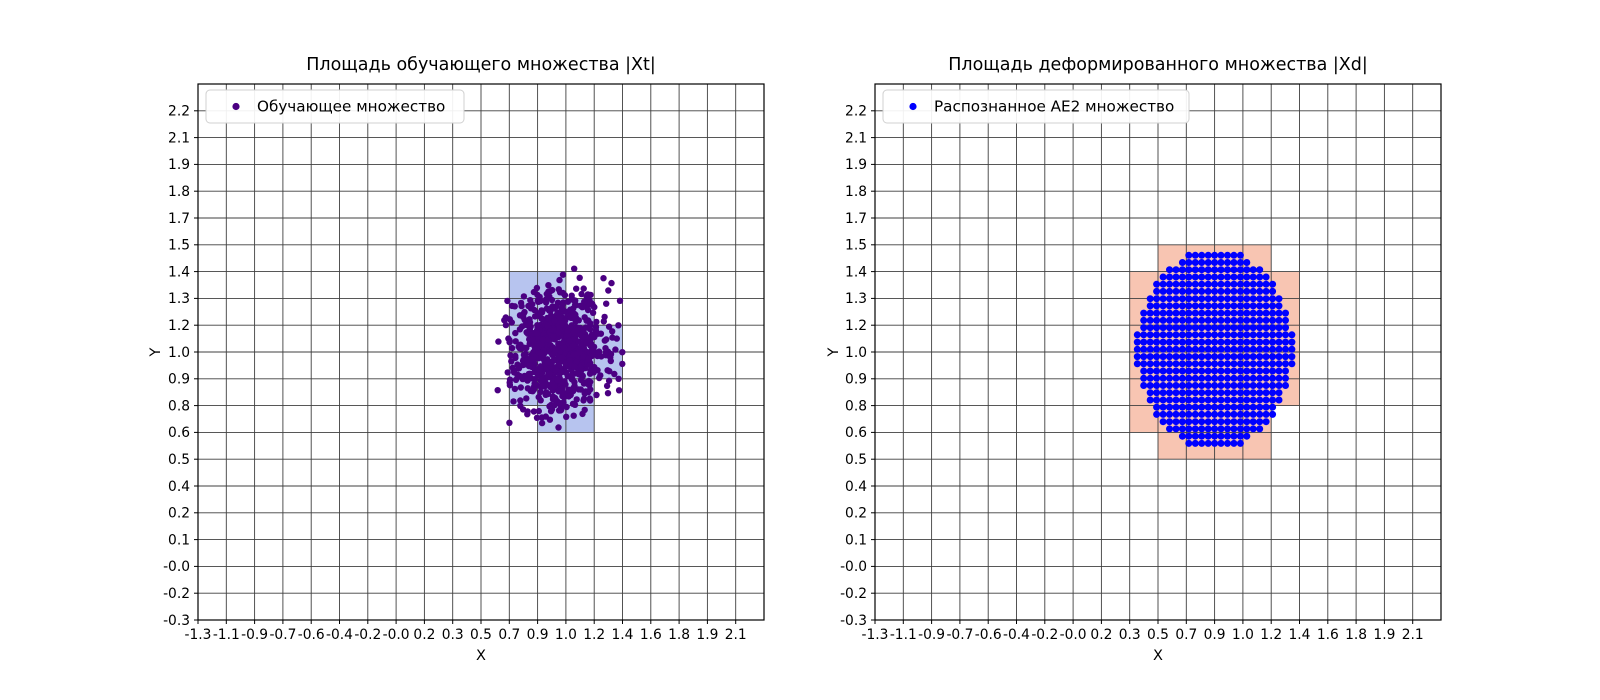 The image size is (1600, 700). I want to click on y-axis-label: Y, so click(834, 352).